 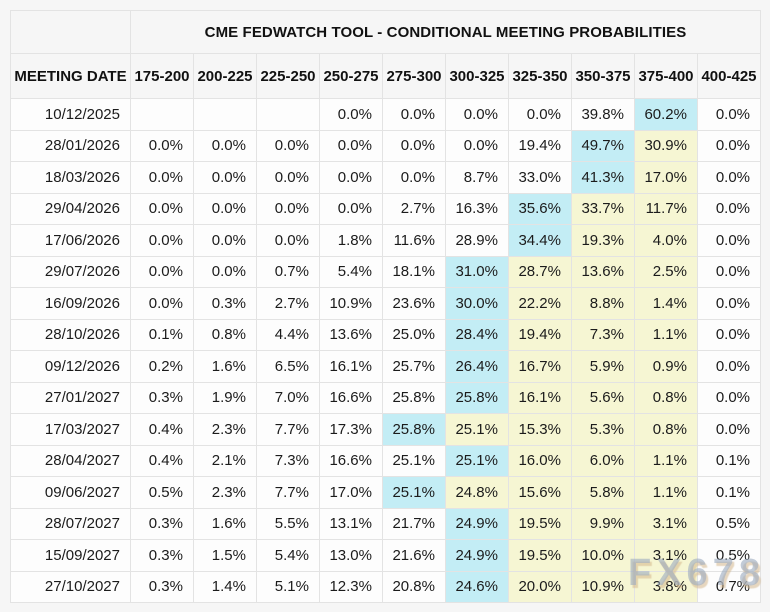 I want to click on probability-cell: 28.7%, so click(x=540, y=271).